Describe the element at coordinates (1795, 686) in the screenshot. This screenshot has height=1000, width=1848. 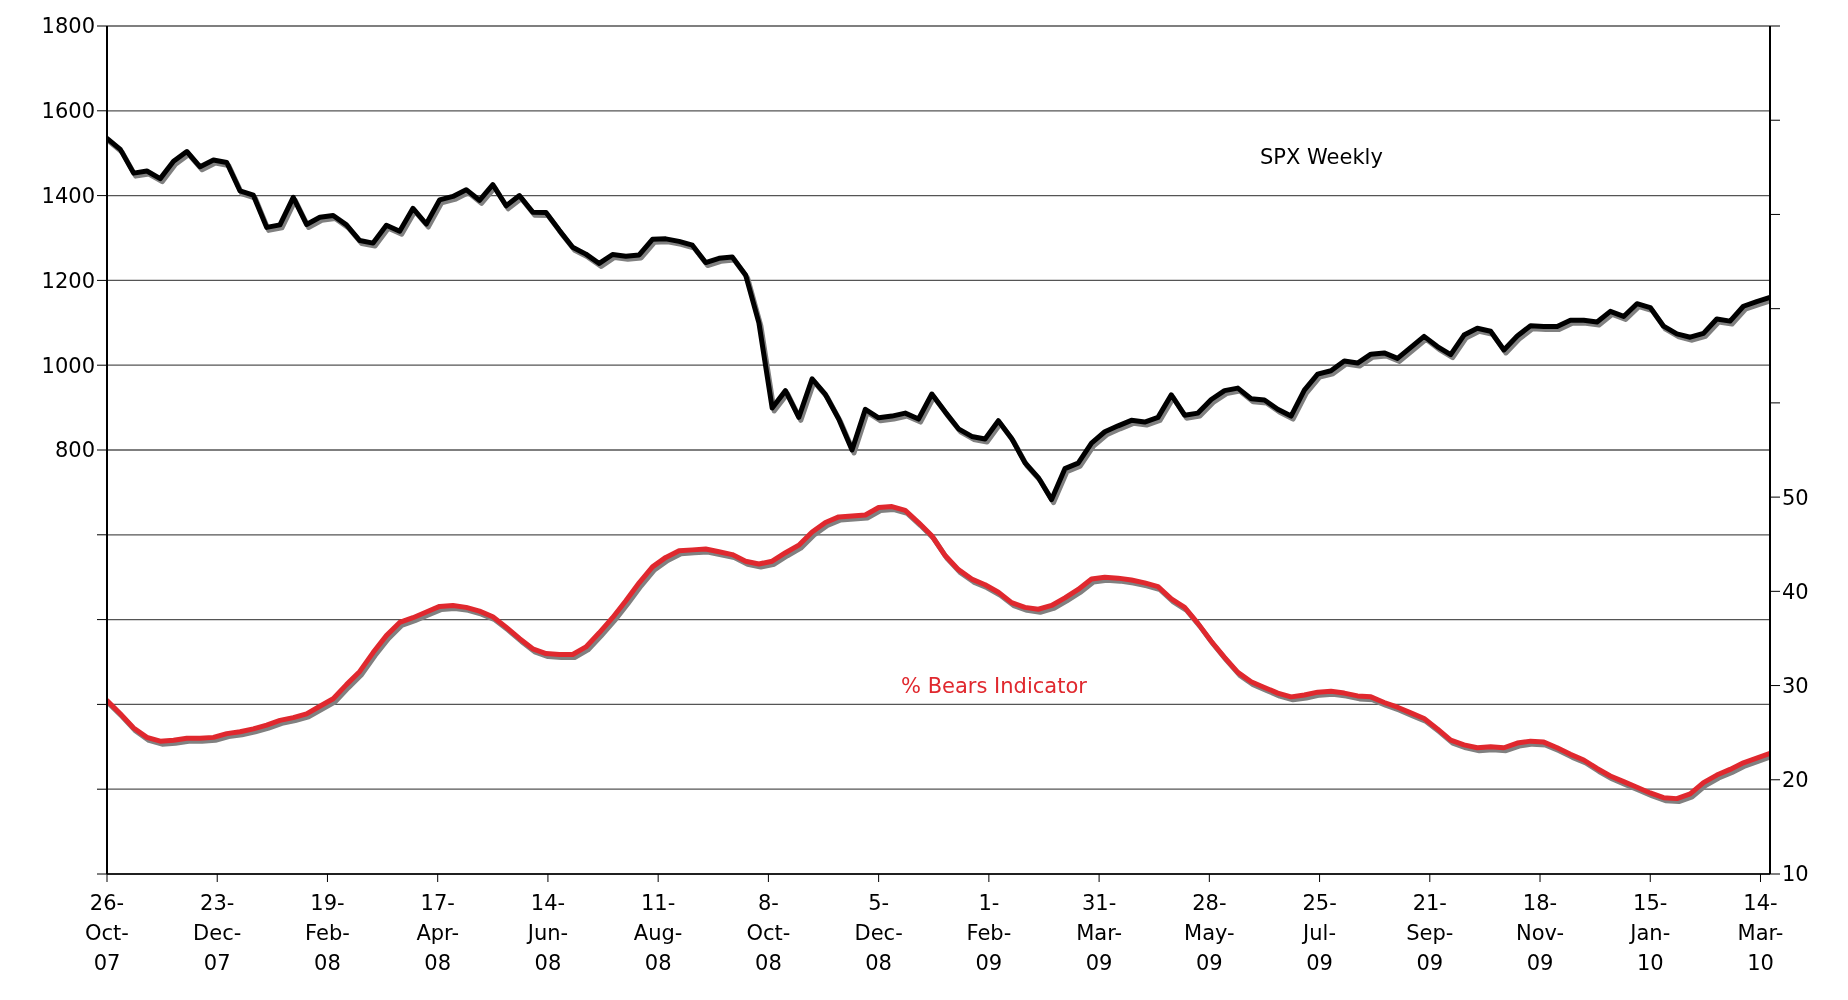
I see `y2-tick-label: 30` at that location.